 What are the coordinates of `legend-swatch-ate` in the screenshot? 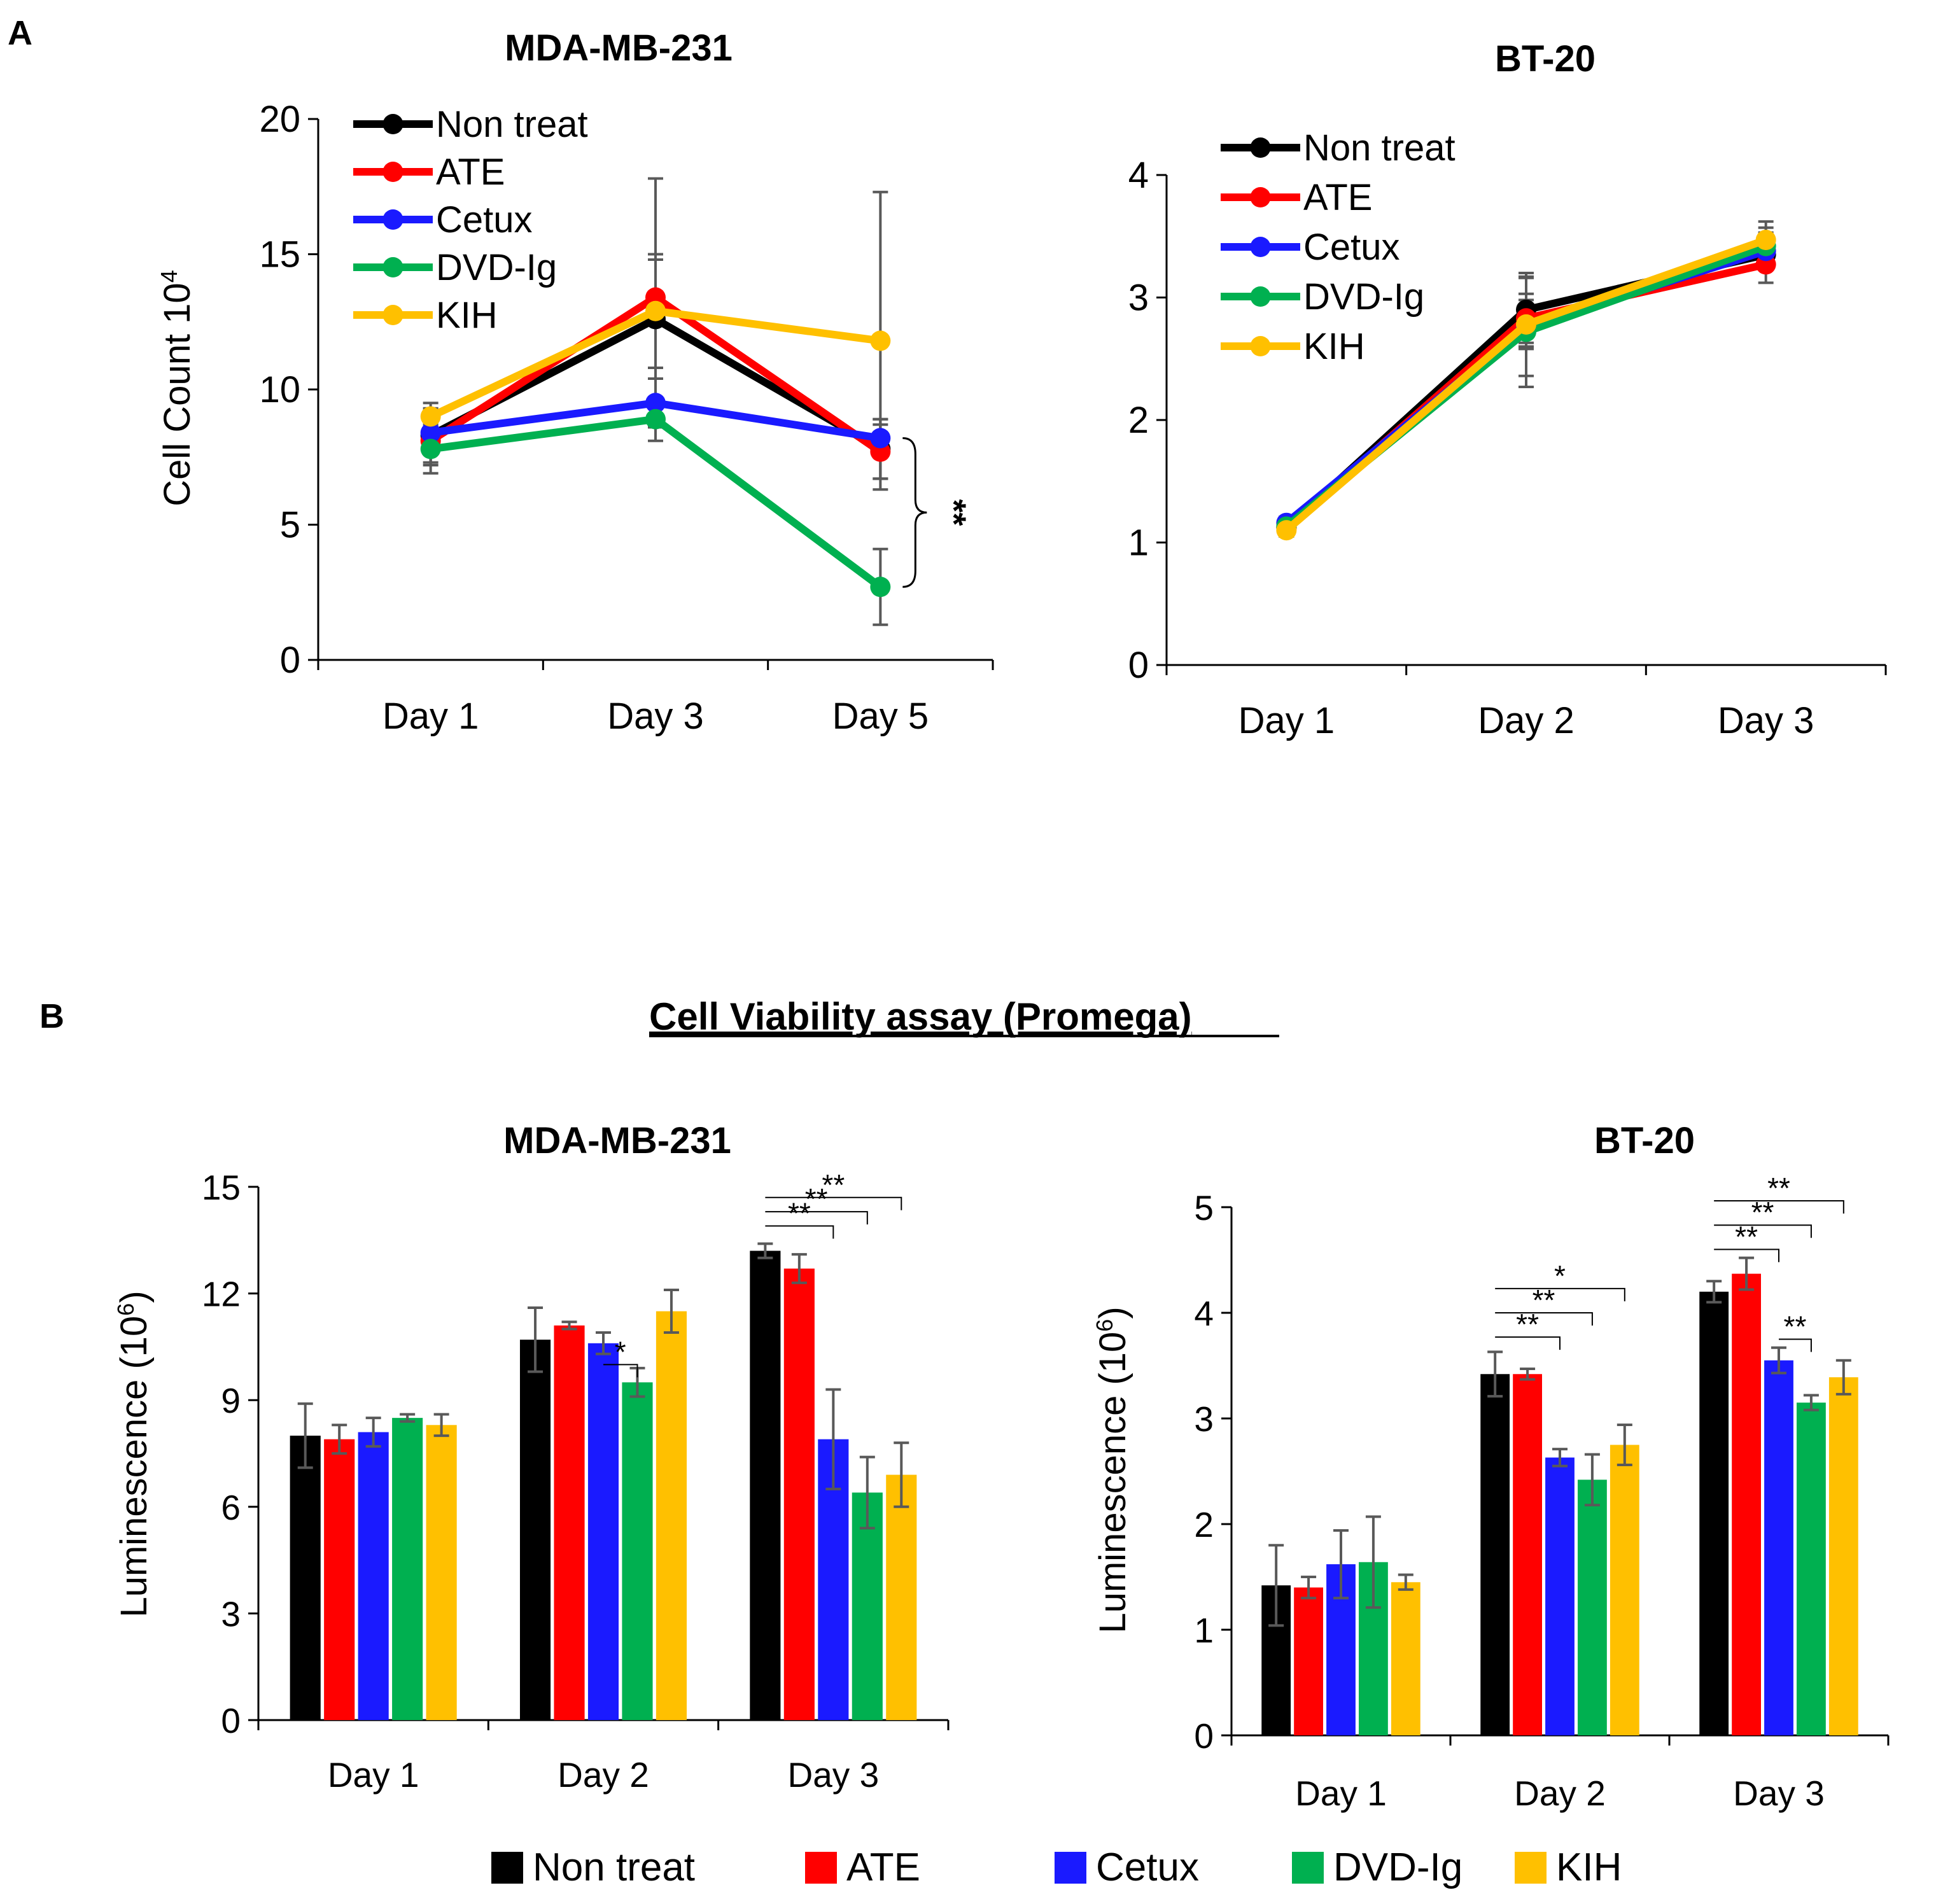 It's located at (821, 1868).